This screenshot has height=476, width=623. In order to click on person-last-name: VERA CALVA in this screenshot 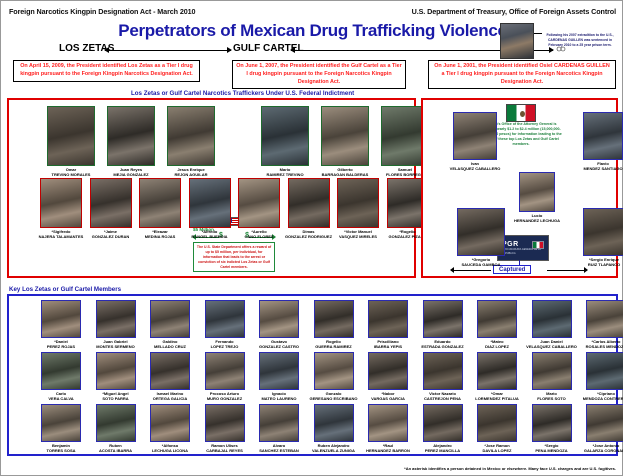, I will do `click(61, 398)`.